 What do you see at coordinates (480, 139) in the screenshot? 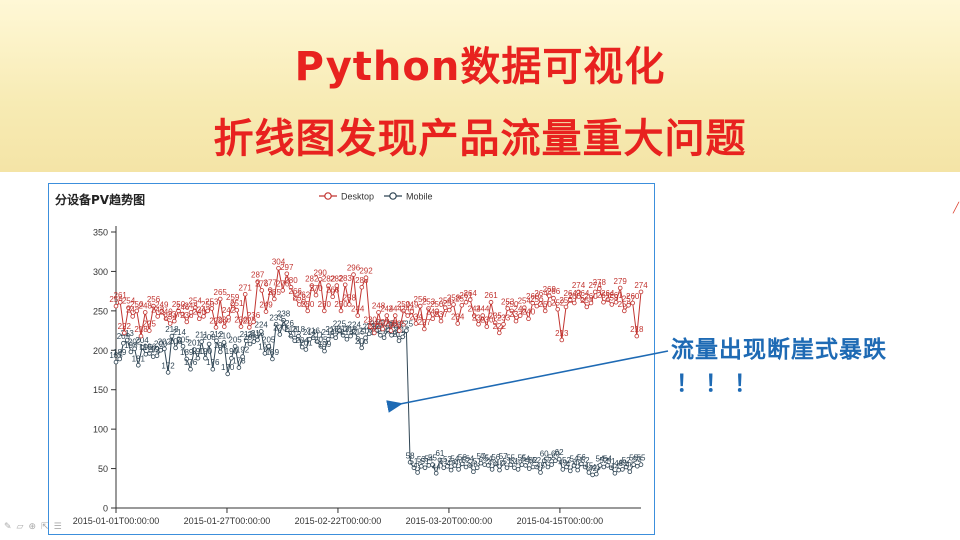
I see `slide-subtitle: 折线图发现产品流量重大问题` at bounding box center [480, 139].